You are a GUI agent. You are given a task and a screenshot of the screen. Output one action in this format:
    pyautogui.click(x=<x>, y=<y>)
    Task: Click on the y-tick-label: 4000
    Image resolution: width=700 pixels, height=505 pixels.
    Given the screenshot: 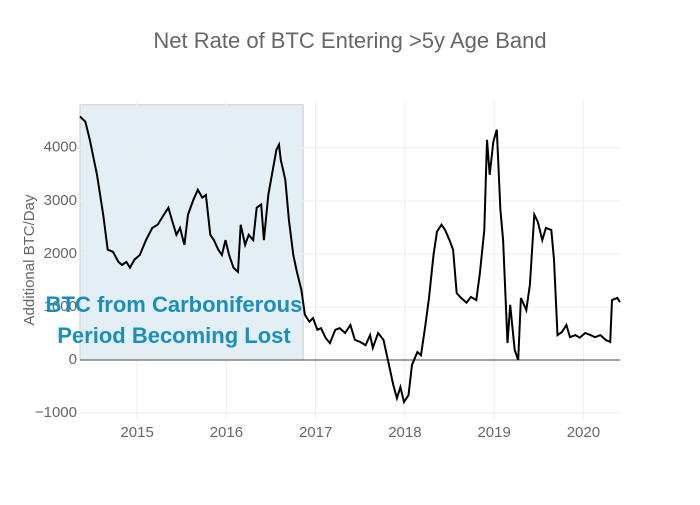 What is the action you would take?
    pyautogui.click(x=60, y=147)
    